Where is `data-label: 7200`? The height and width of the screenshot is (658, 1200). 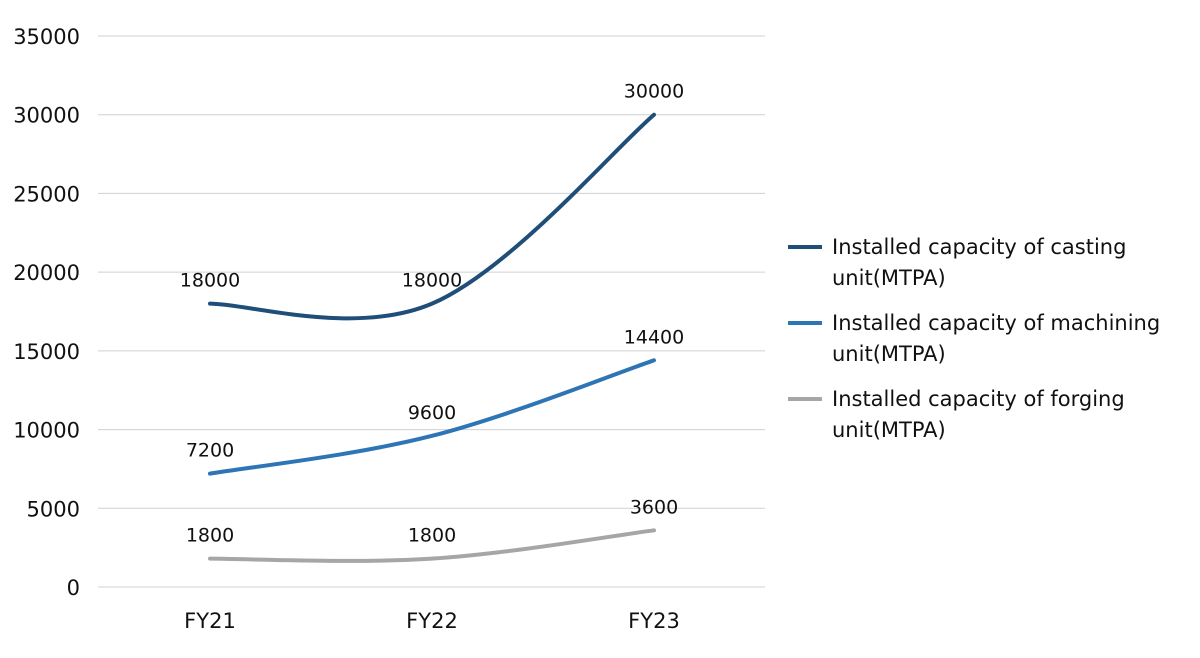 data-label: 7200 is located at coordinates (210, 451).